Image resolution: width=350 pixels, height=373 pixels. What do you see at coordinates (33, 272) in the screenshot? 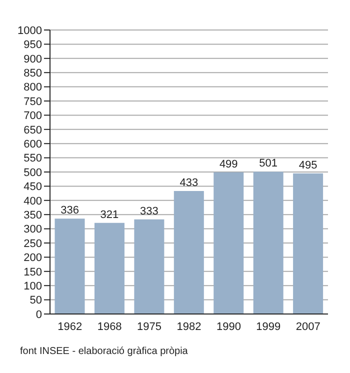
I see `y-tick-label: 150` at bounding box center [33, 272].